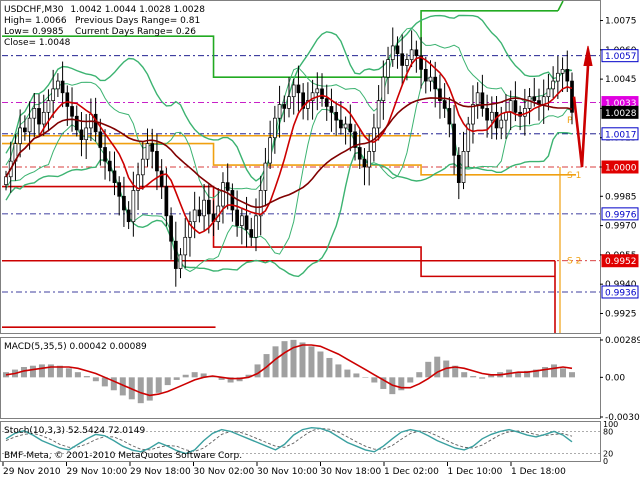  What do you see at coordinates (621, 104) in the screenshot?
I see `price-label-1: 1.0033` at bounding box center [621, 104].